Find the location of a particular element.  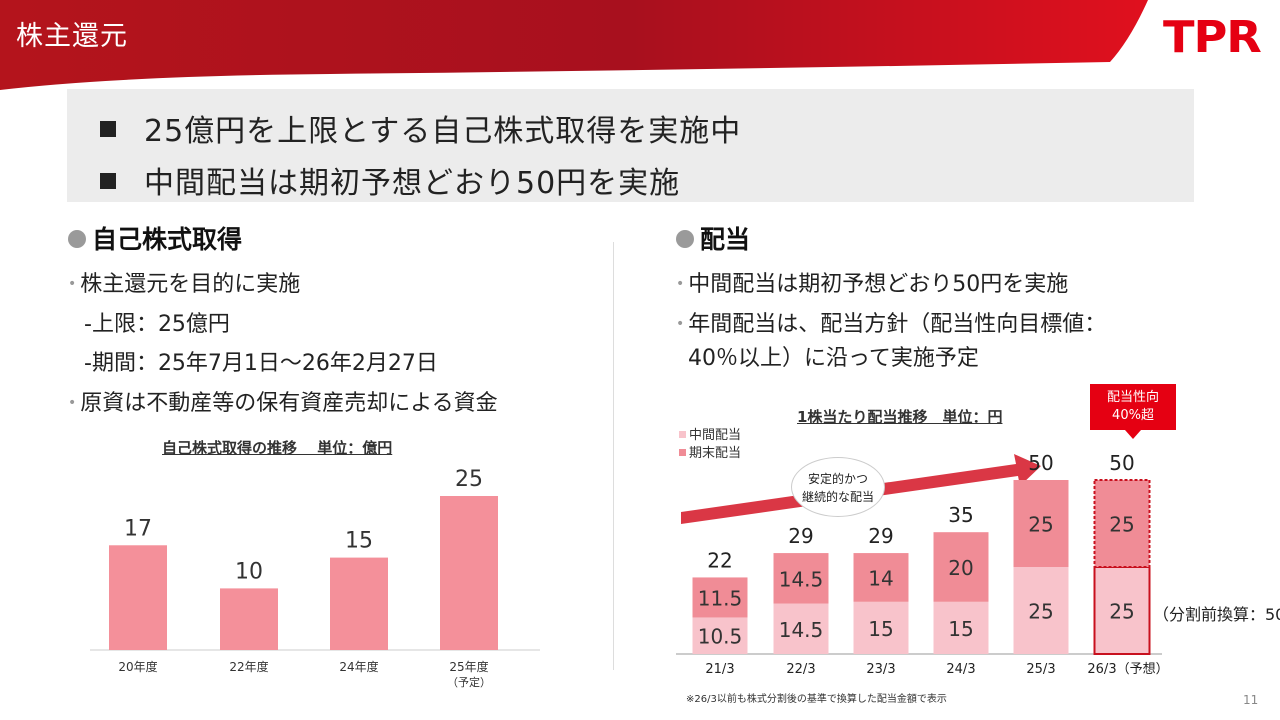

buyback-bullet-3-text: -期間：25年7月1日～26年2月27日 is located at coordinates (261, 363).